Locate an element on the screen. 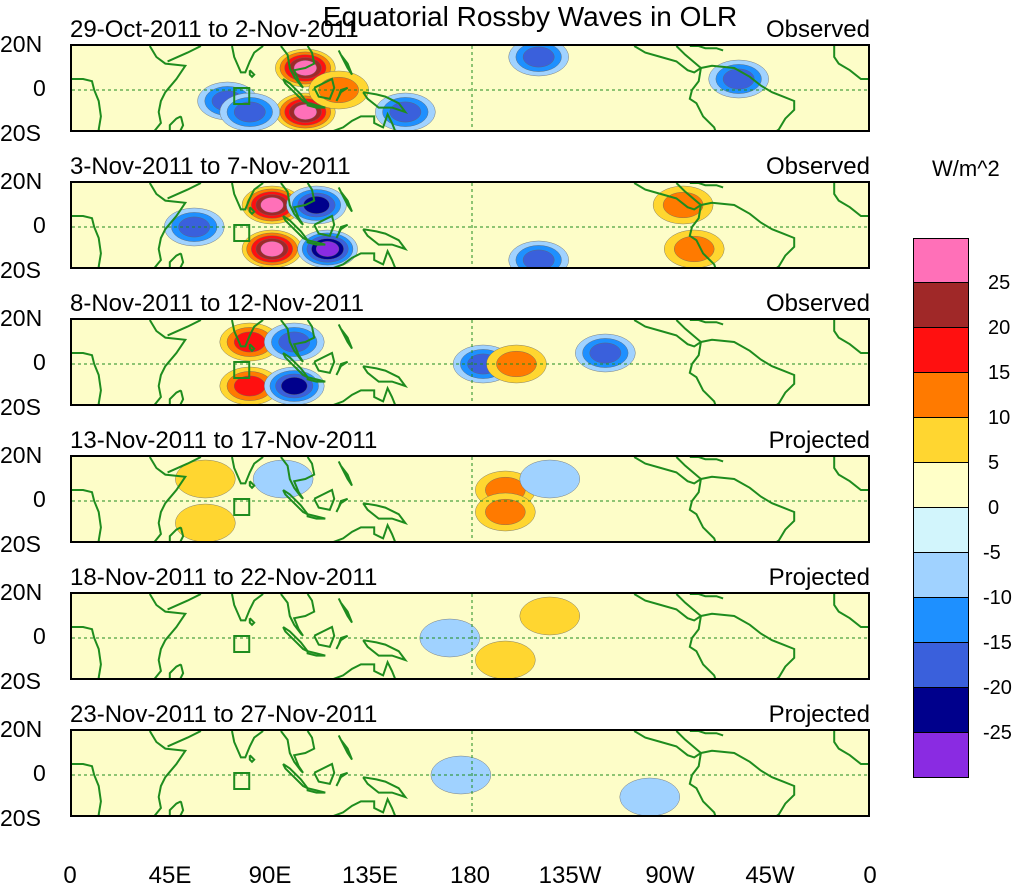 This screenshot has height=890, width=1021. colorbar is located at coordinates (941, 508).